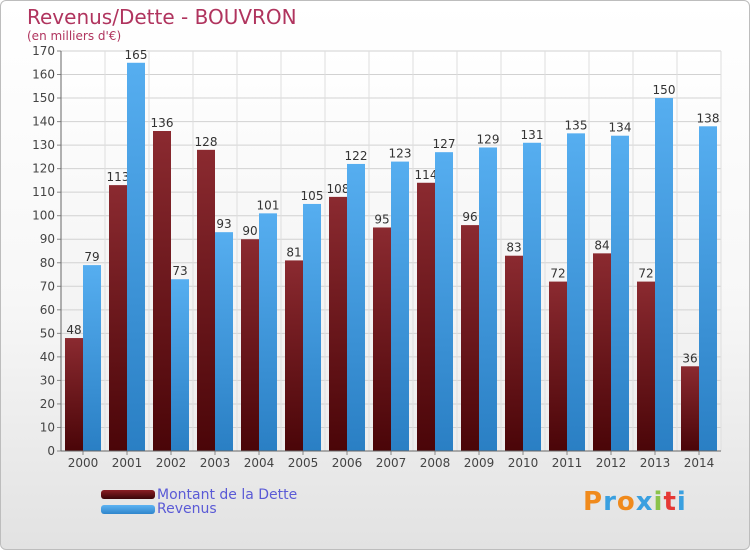  I want to click on data-label-revenus: 122, so click(356, 156).